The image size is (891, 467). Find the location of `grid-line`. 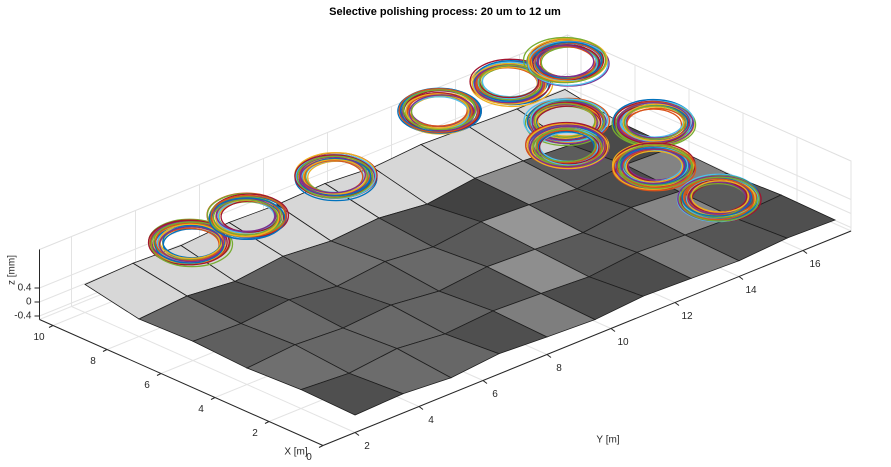

grid-line is located at coordinates (213, 334).